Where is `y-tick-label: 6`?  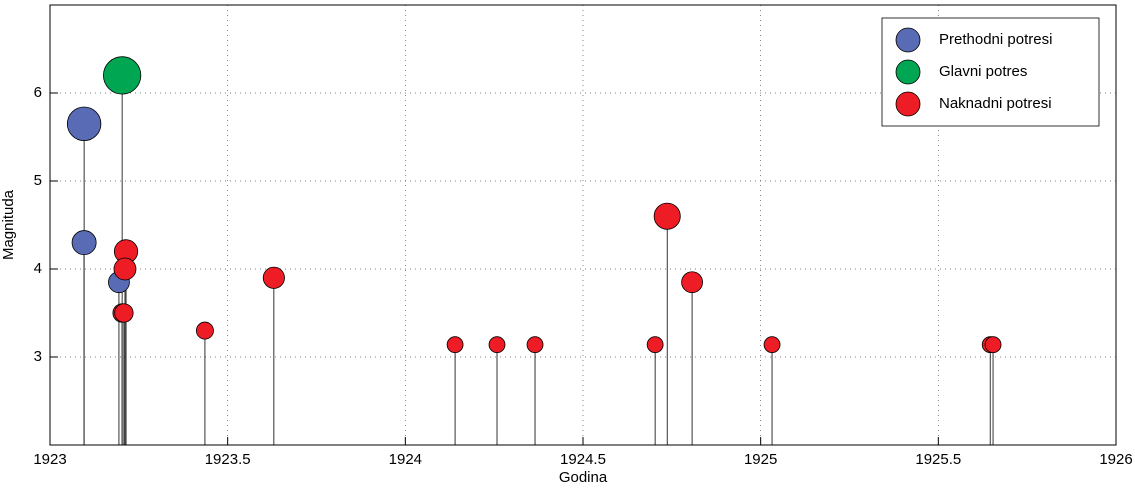 y-tick-label: 6 is located at coordinates (38, 92).